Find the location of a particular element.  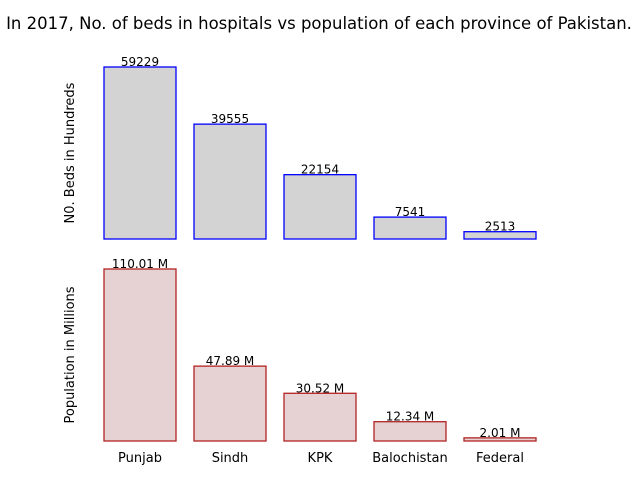

beds-bar-balochistan is located at coordinates (410, 228).